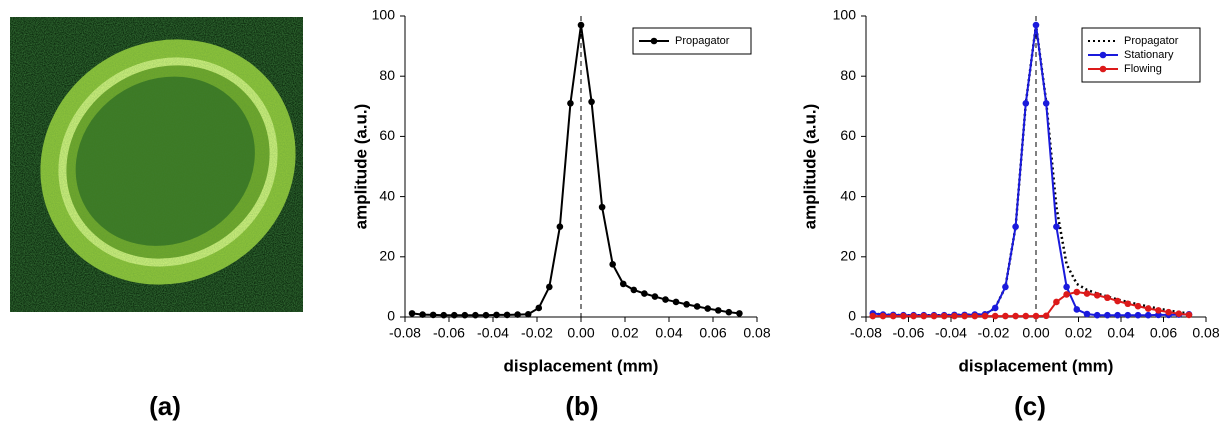  What do you see at coordinates (909, 333) in the screenshot?
I see `x-tick-label: -0.06` at bounding box center [909, 333].